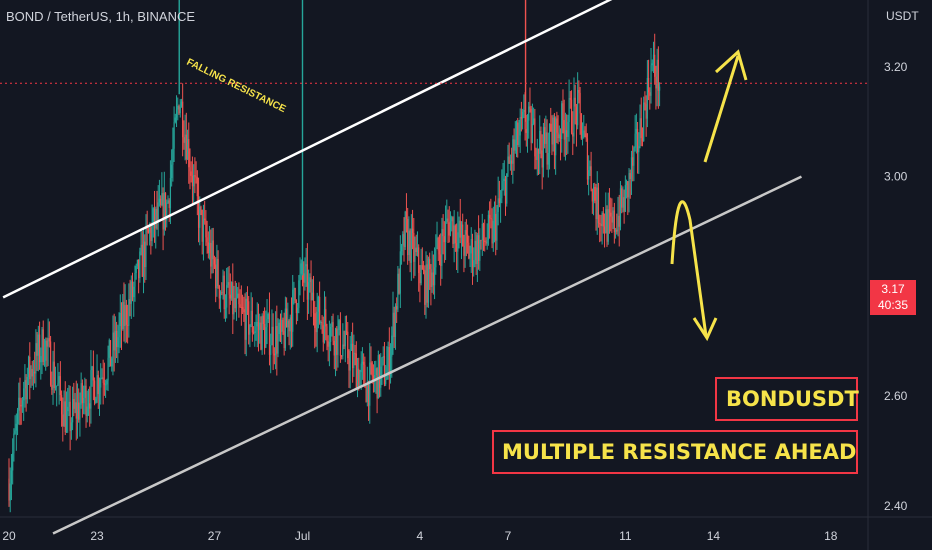 This screenshot has width=932, height=550. Describe the element at coordinates (787, 399) in the screenshot. I see `symbol-badge: BONDUSDT` at that location.